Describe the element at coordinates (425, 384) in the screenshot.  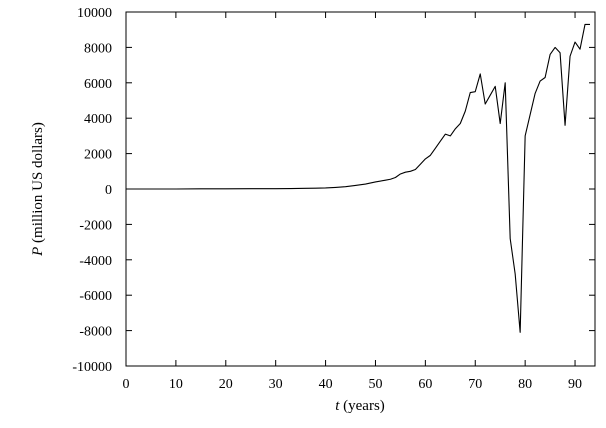
I see `x-tick-label: 60` at that location.